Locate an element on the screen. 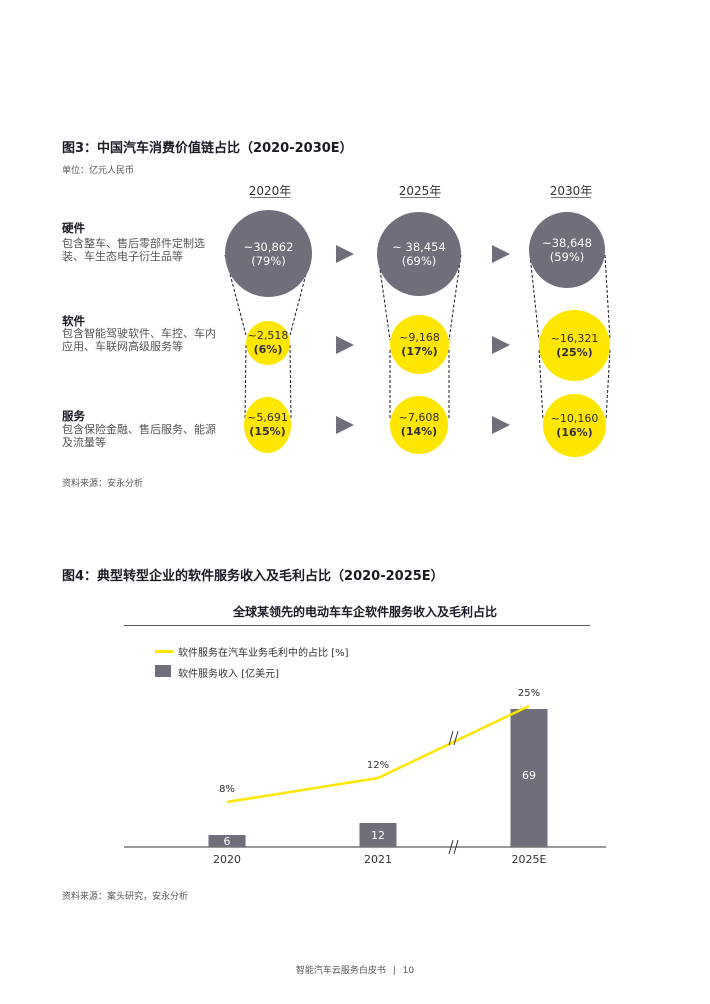 The image size is (710, 1004). line-value-label: 12% is located at coordinates (378, 765).